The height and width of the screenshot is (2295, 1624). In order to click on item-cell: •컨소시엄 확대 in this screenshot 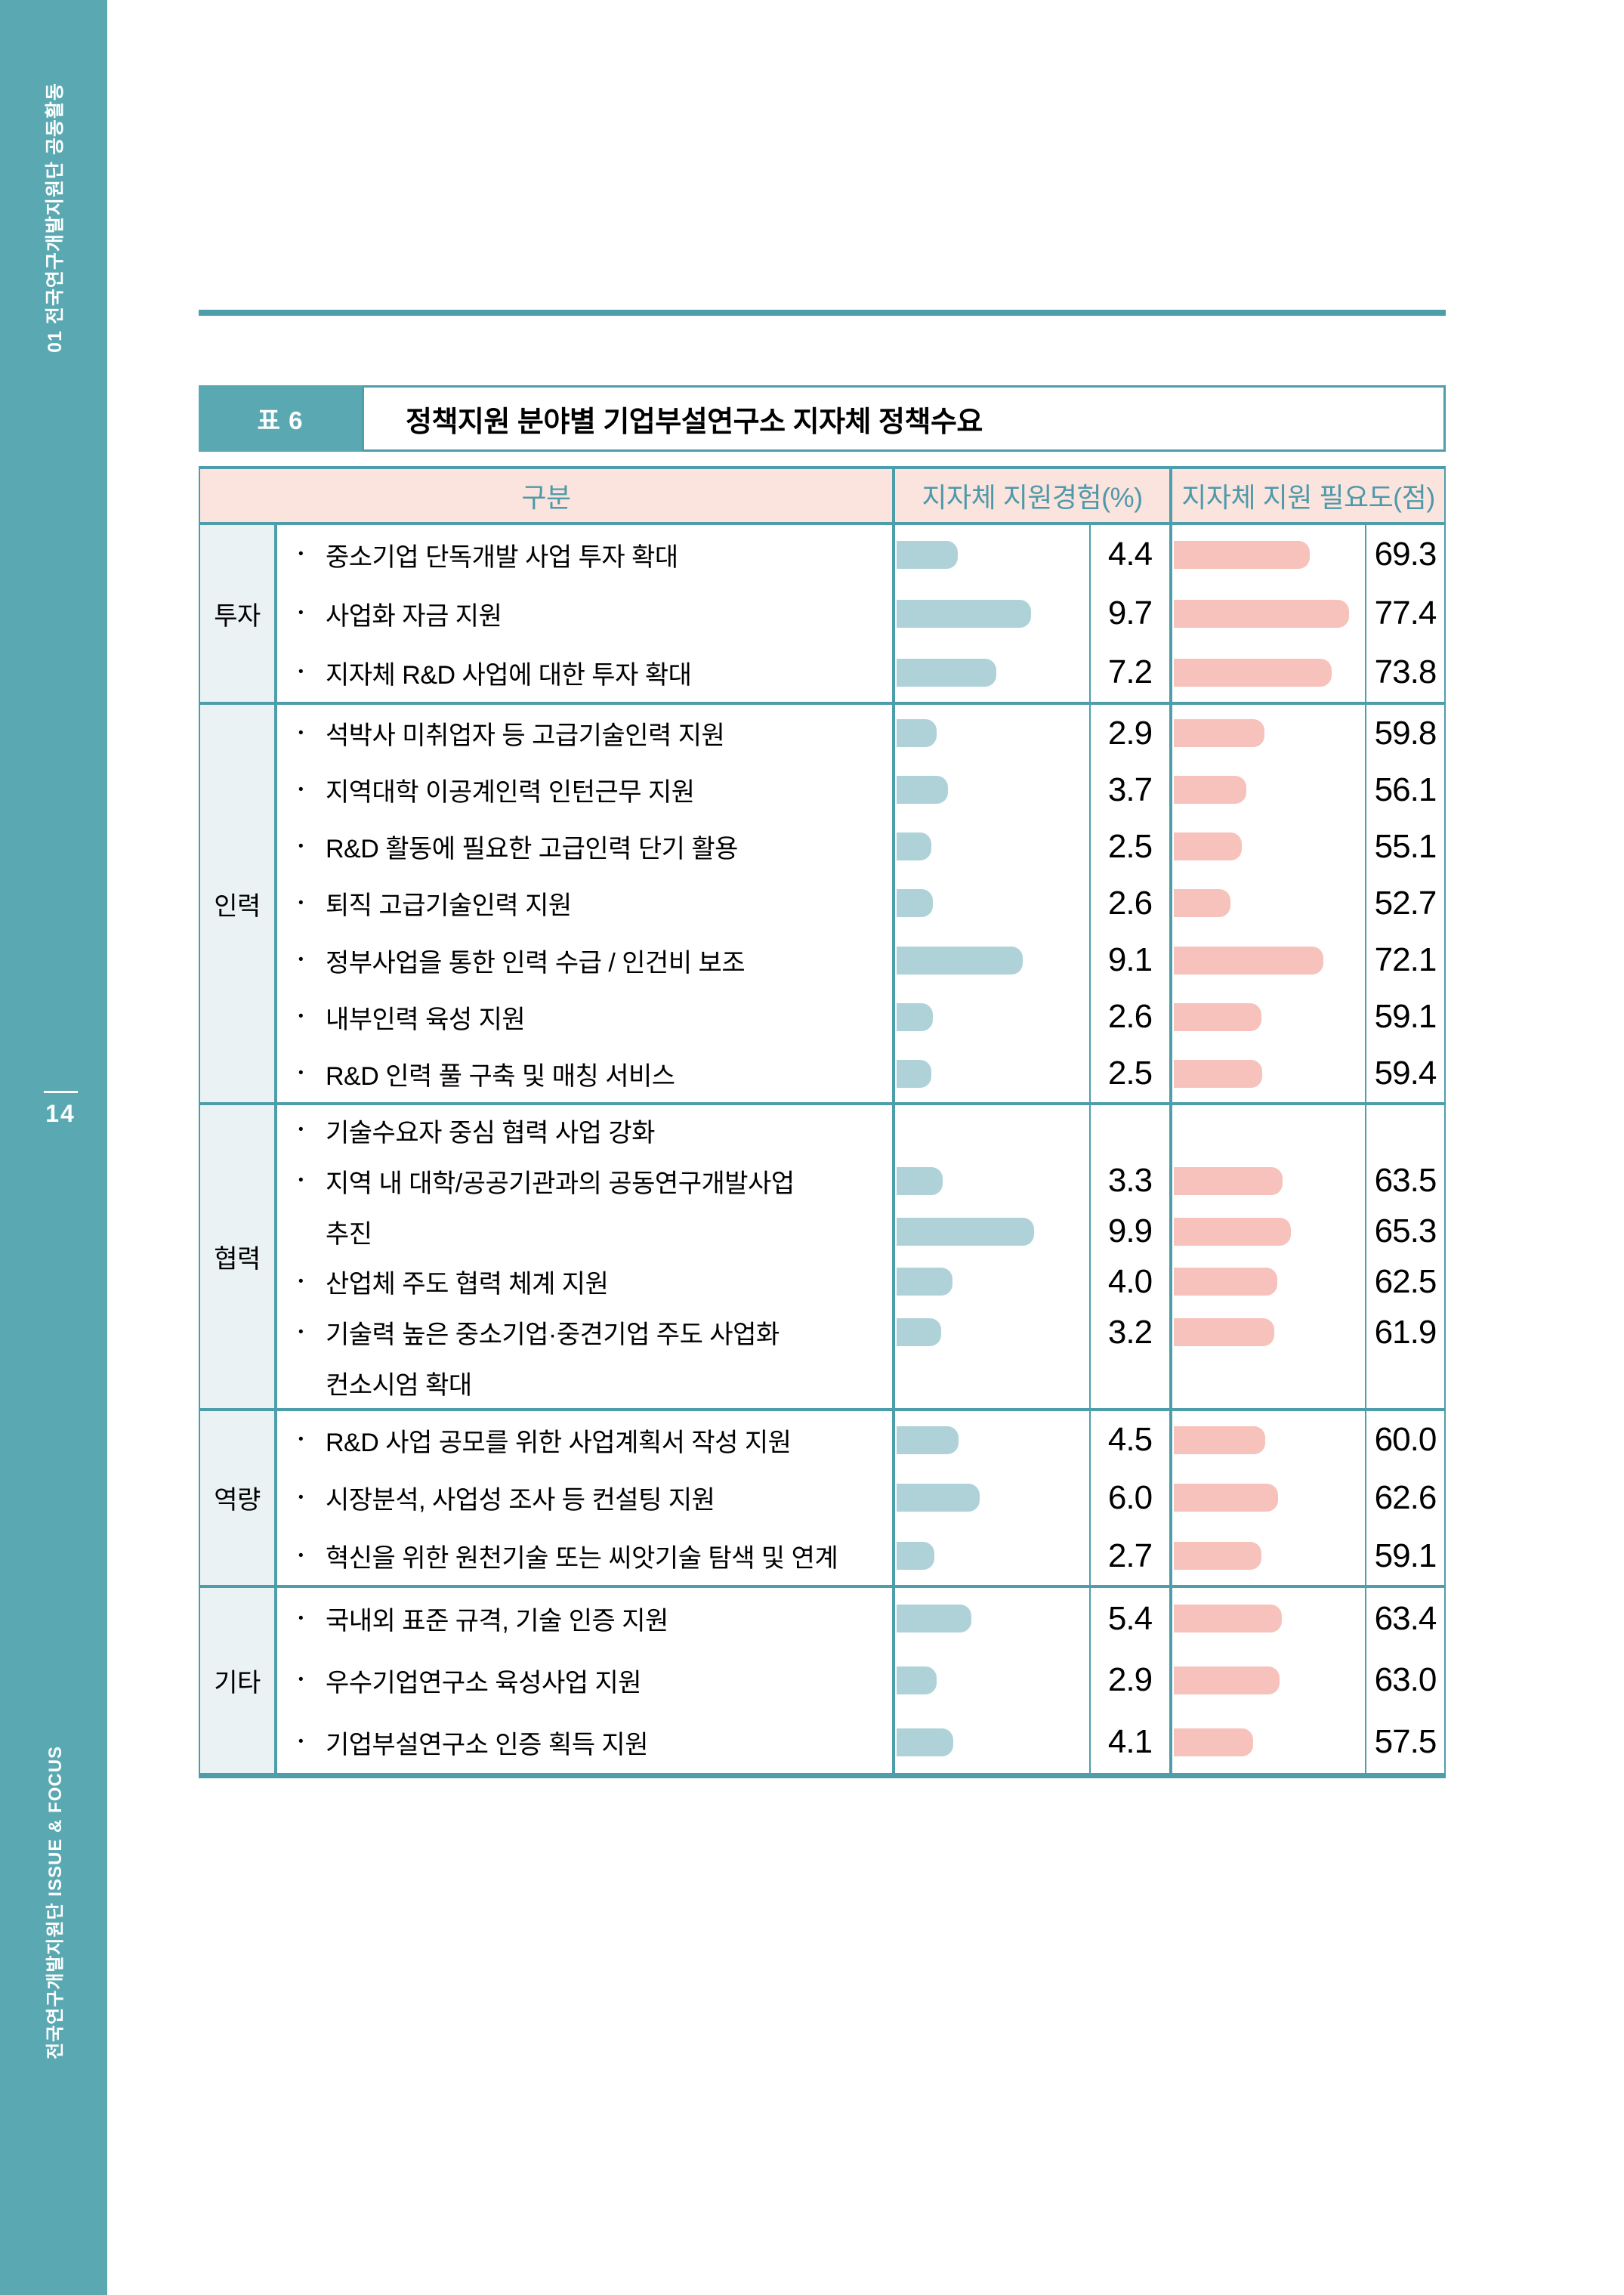, I will do `click(584, 1383)`.